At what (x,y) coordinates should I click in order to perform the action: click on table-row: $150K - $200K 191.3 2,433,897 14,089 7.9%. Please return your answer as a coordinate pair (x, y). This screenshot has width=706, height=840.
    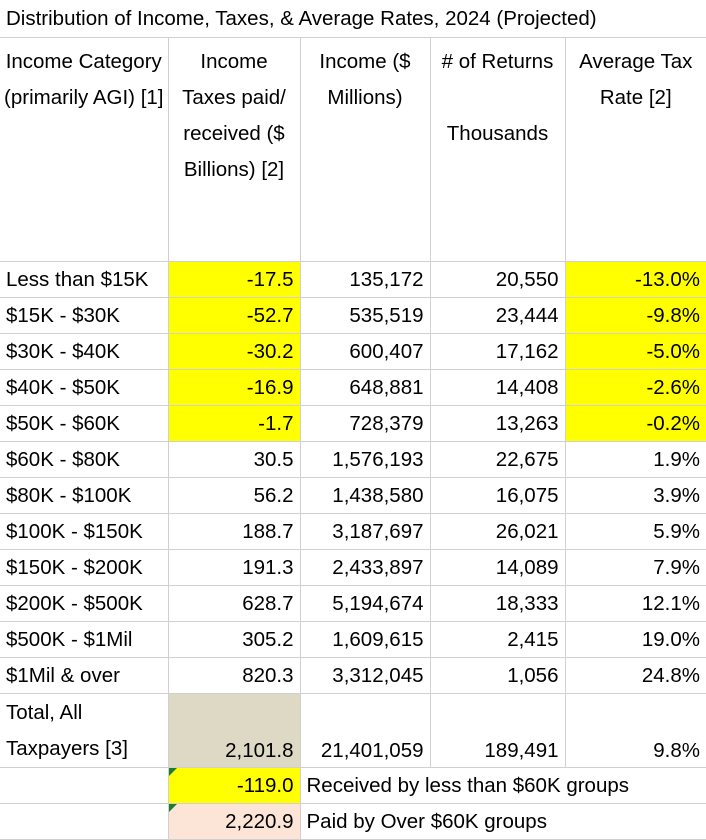
    Looking at the image, I should click on (353, 567).